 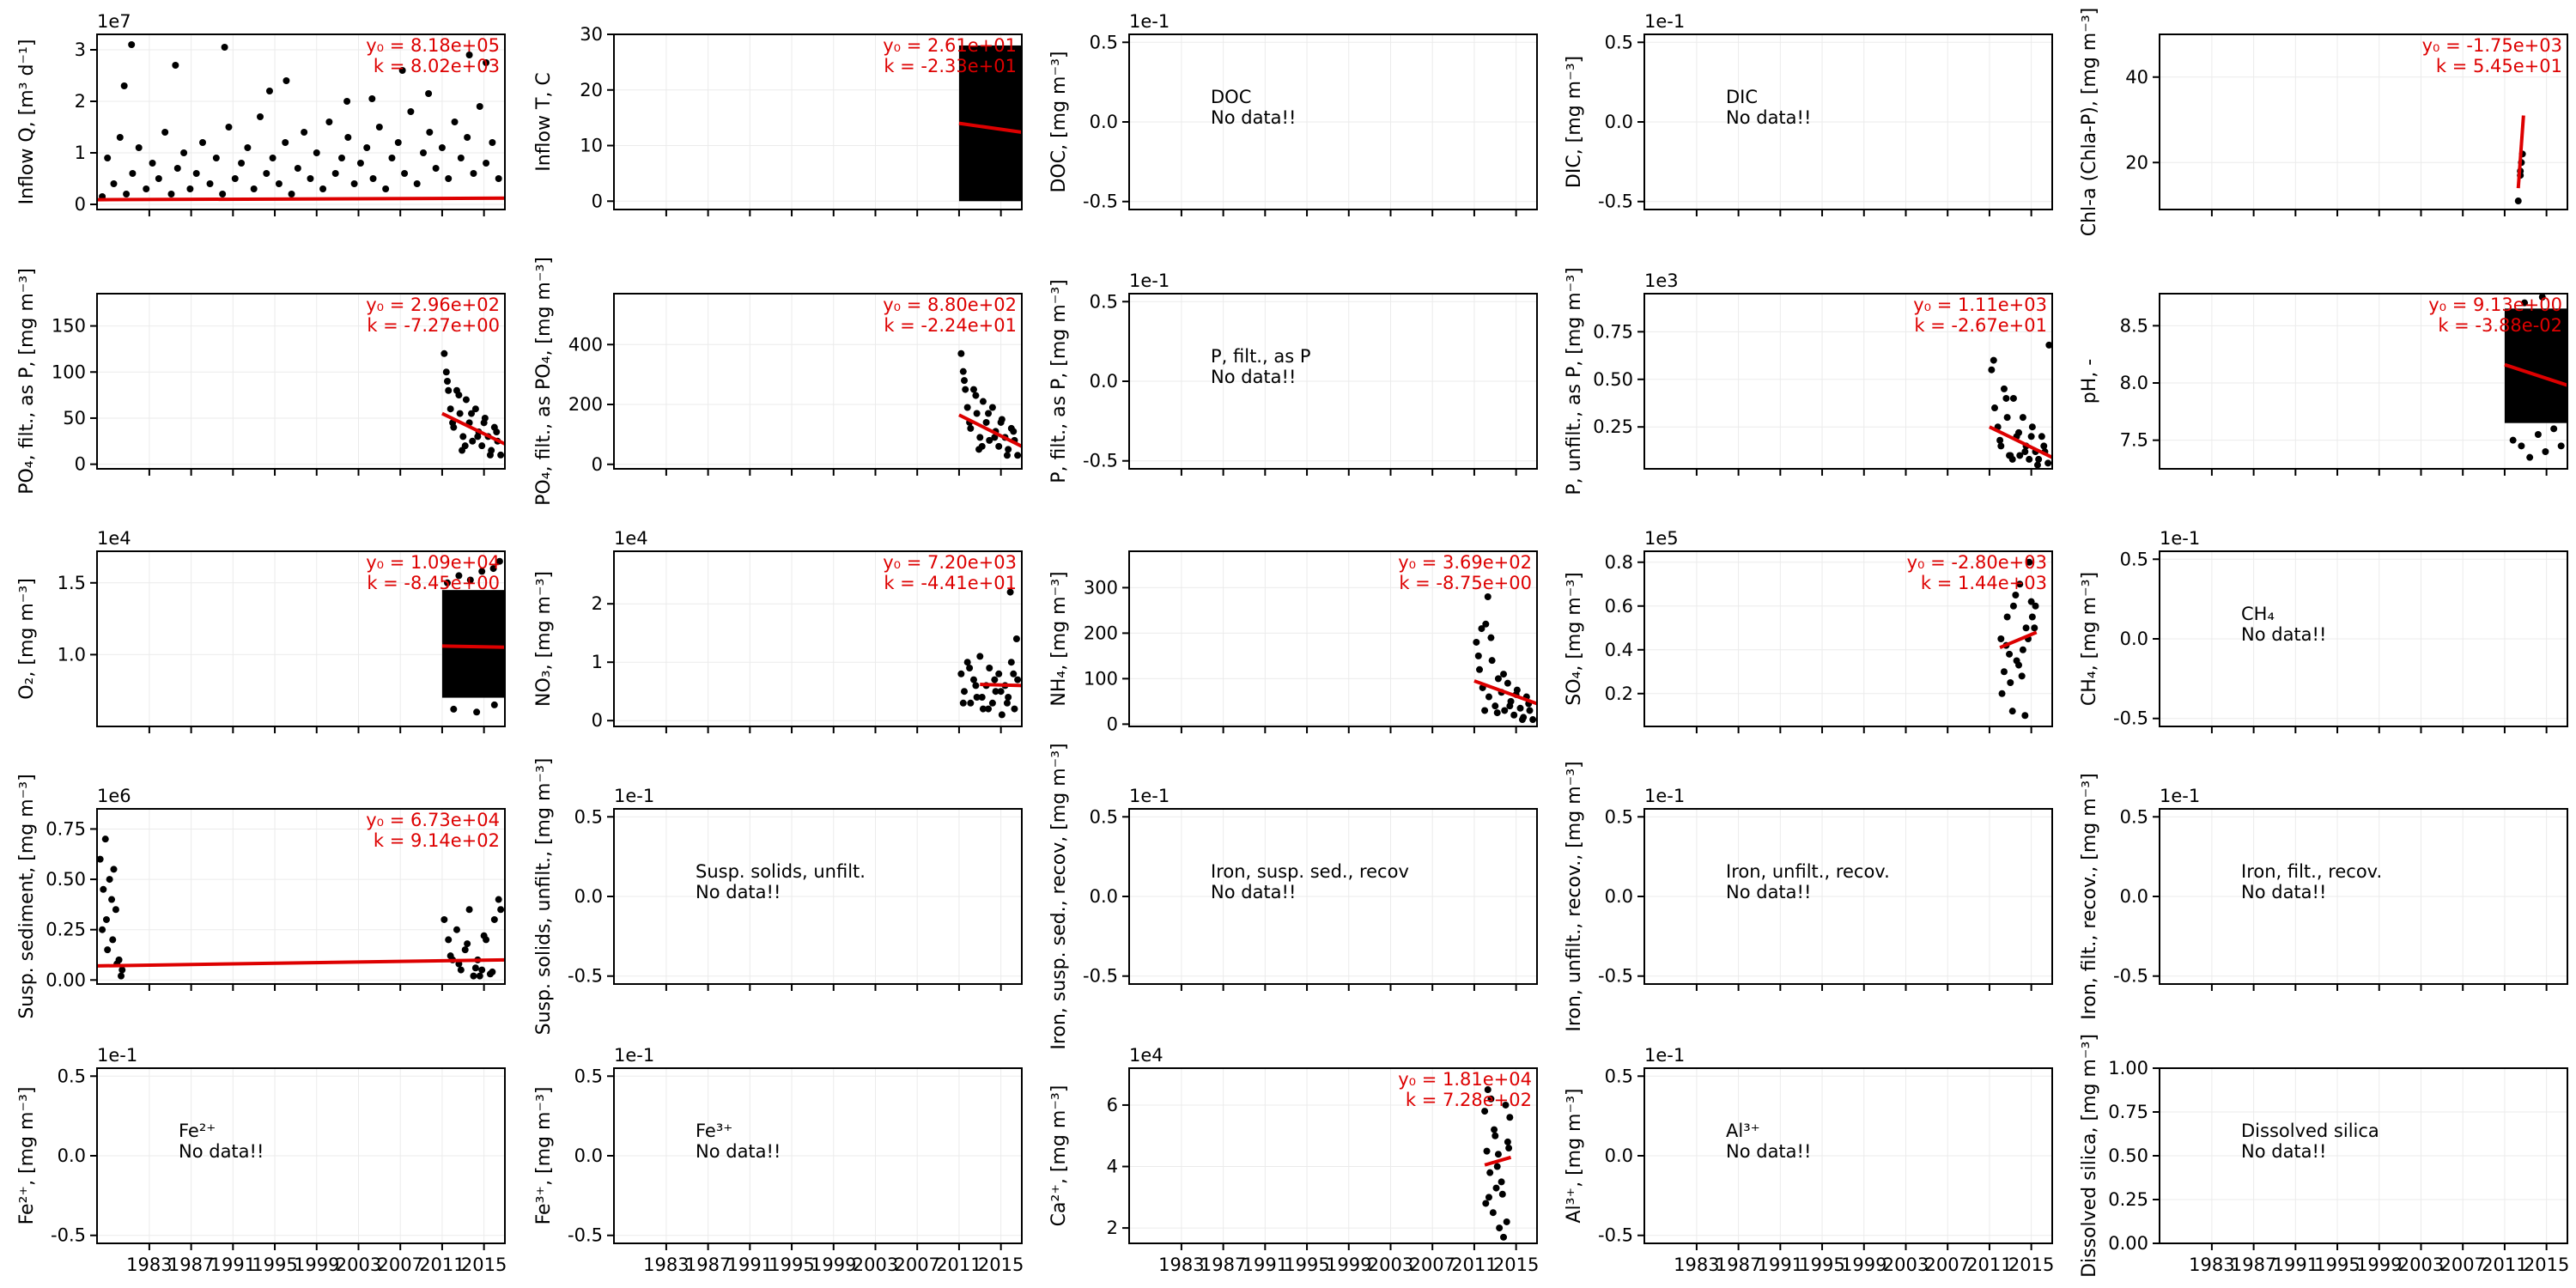 I want to click on y-axis-label: Al³⁺, [mg m⁻³], so click(x=1575, y=1156).